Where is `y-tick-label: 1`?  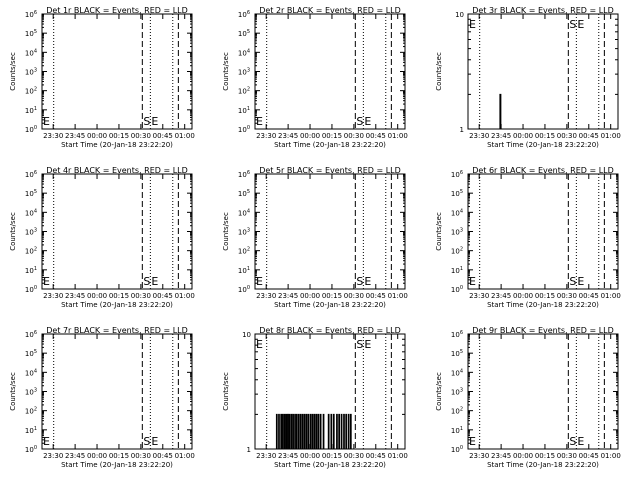
y-tick-label: 1 is located at coordinates (249, 450).